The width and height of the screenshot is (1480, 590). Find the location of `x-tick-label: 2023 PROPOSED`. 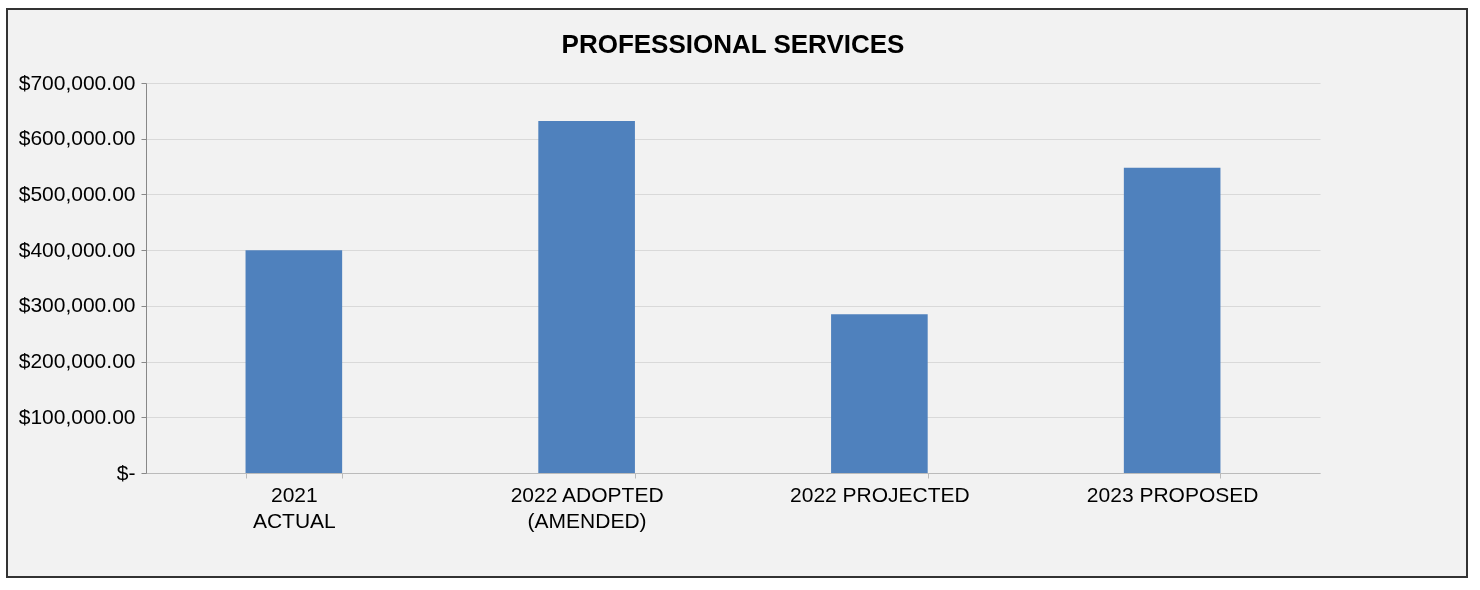

x-tick-label: 2023 PROPOSED is located at coordinates (1172, 494).